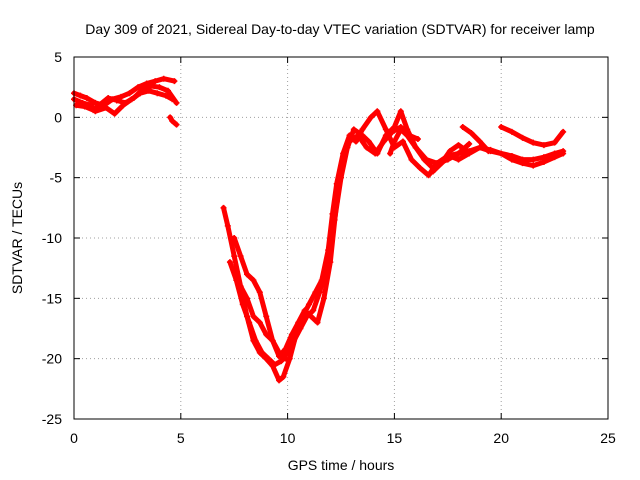  I want to click on series-track-j, so click(475, 139).